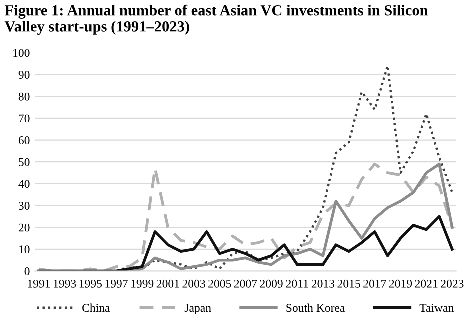 The image size is (468, 321). I want to click on x-tick-label: 2009, so click(271, 284).